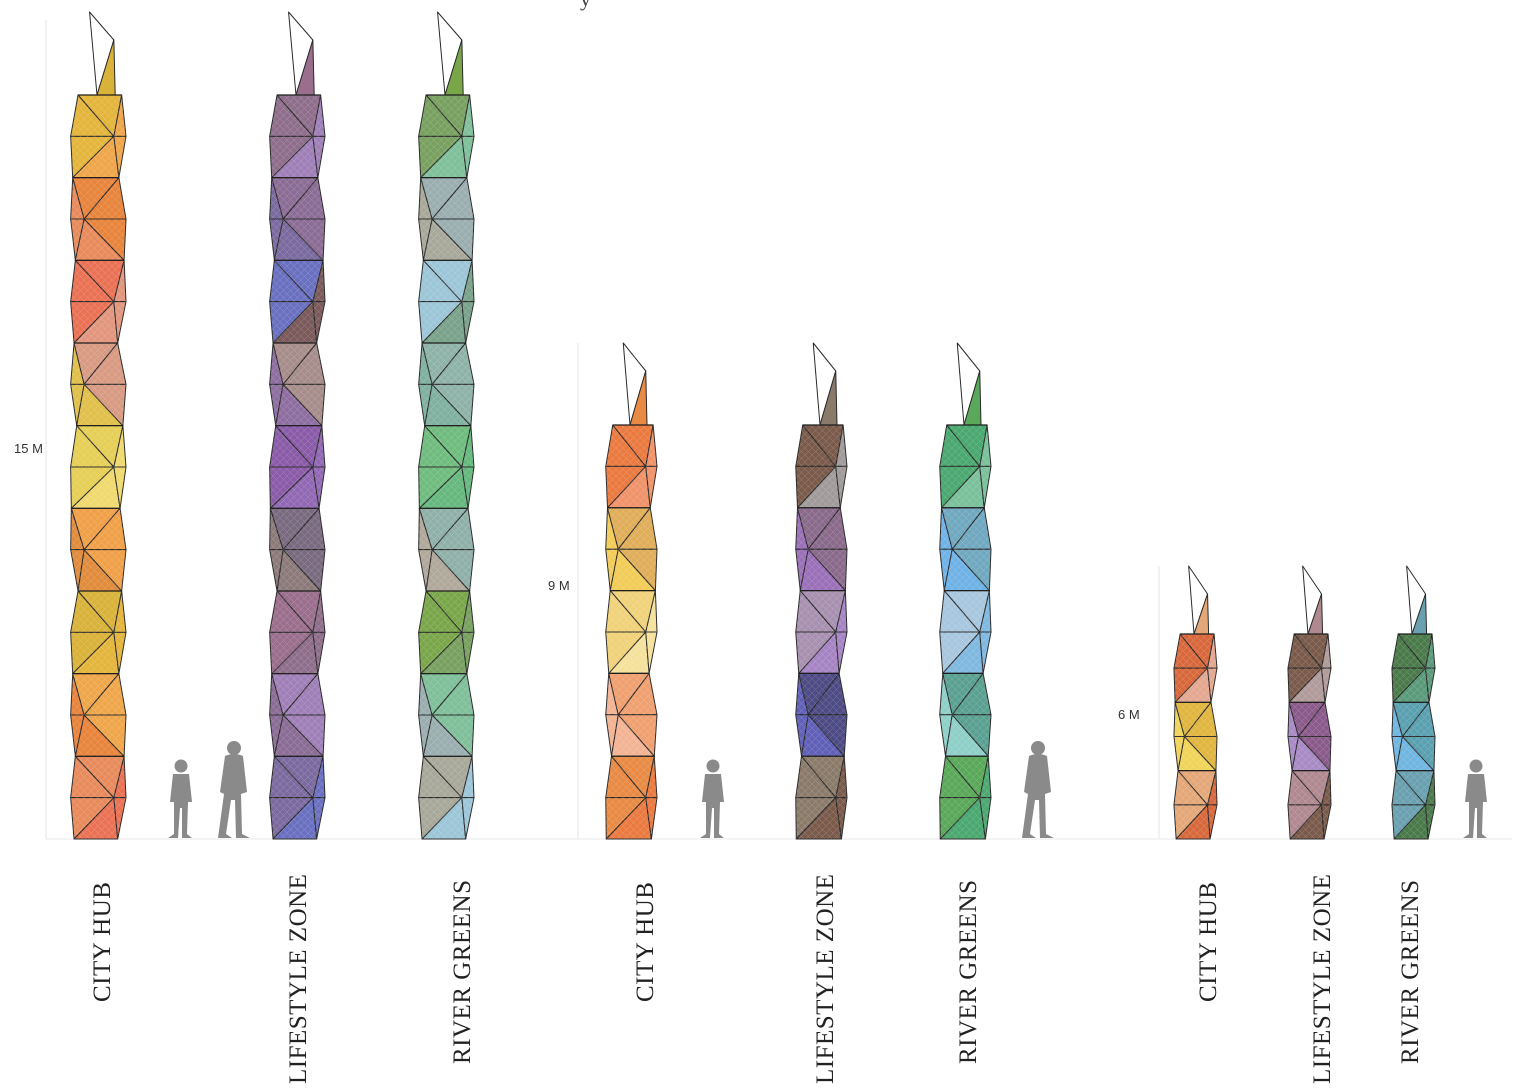 Image resolution: width=1516 pixels, height=1088 pixels. Describe the element at coordinates (298, 979) in the screenshot. I see `tower-label-15m-lifestyle-zone: LIFESTYLE ZONE` at that location.